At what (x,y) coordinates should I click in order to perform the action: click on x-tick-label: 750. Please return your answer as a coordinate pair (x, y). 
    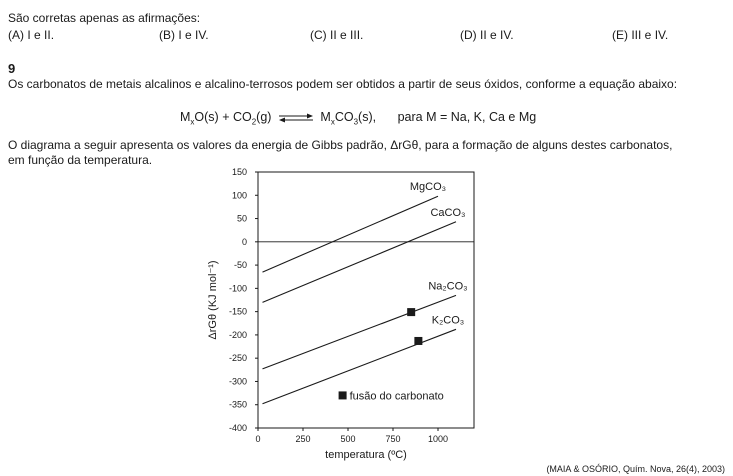
    Looking at the image, I should click on (392, 439).